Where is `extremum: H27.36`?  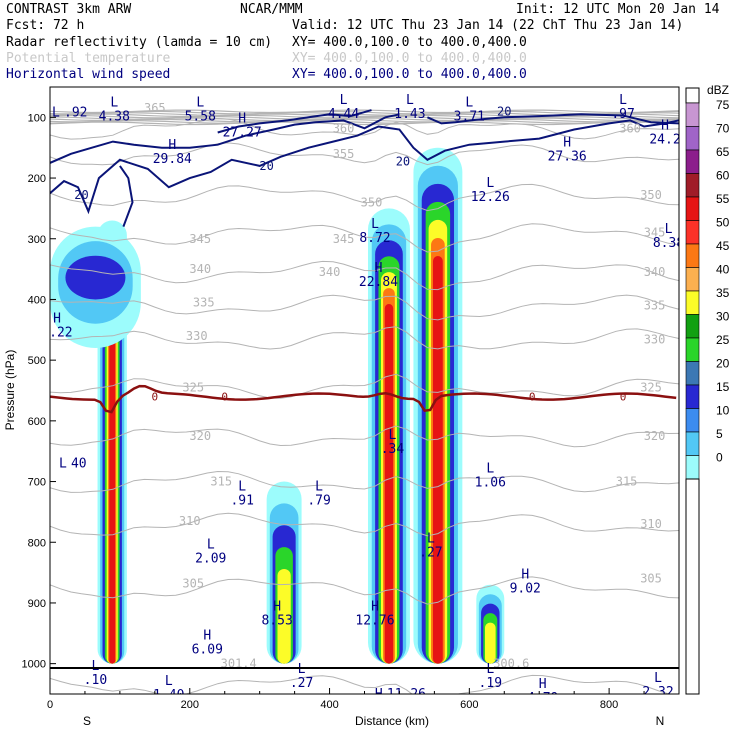 extremum: H27.36 is located at coordinates (567, 150).